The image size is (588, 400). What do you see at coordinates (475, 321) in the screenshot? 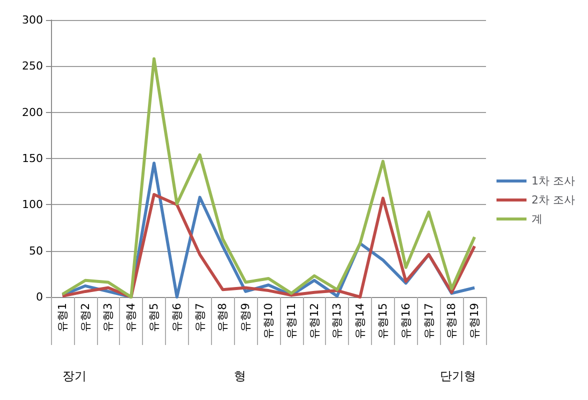
I see `x-tick-label: 유형19` at bounding box center [475, 321].